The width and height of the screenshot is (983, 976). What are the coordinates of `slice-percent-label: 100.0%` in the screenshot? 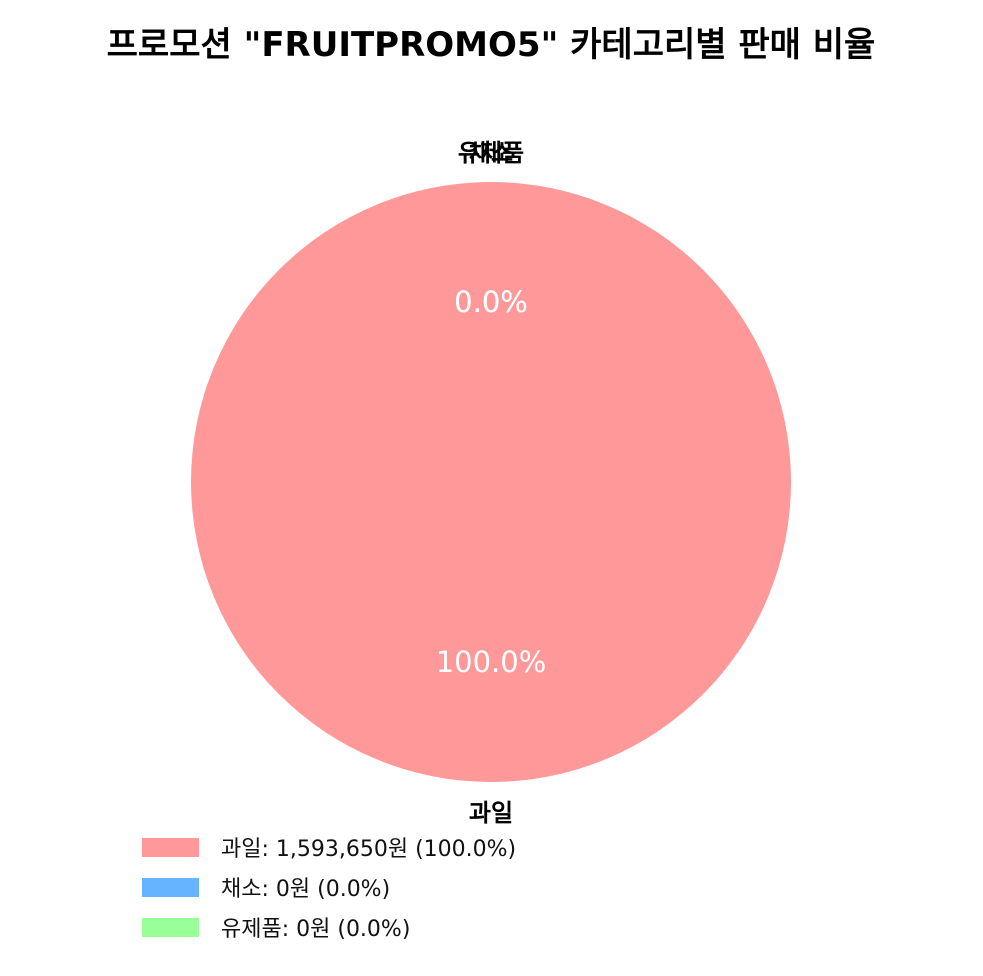 It's located at (491, 662).